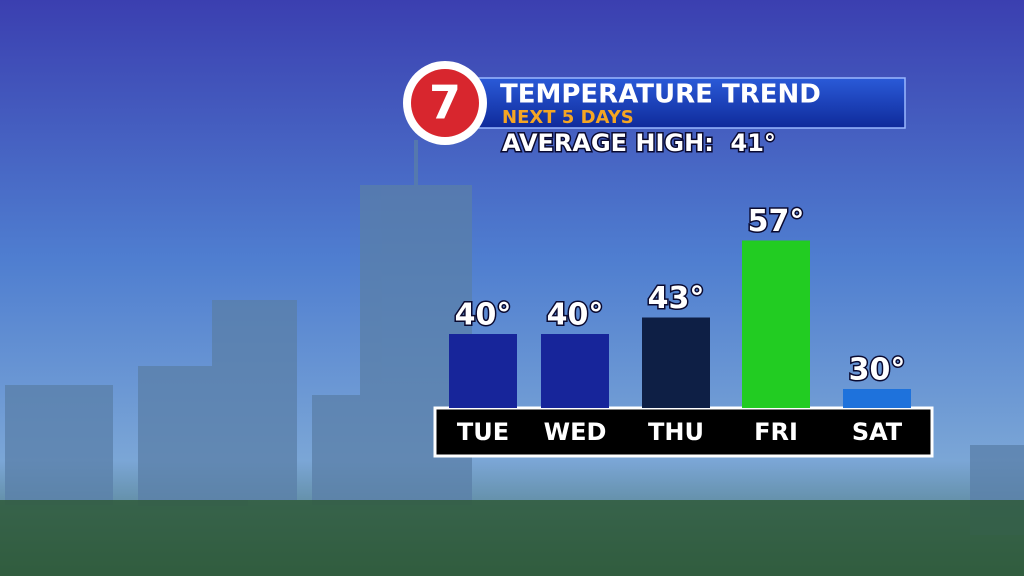 The width and height of the screenshot is (1024, 576). I want to click on x-tick-label: FRI, so click(776, 432).